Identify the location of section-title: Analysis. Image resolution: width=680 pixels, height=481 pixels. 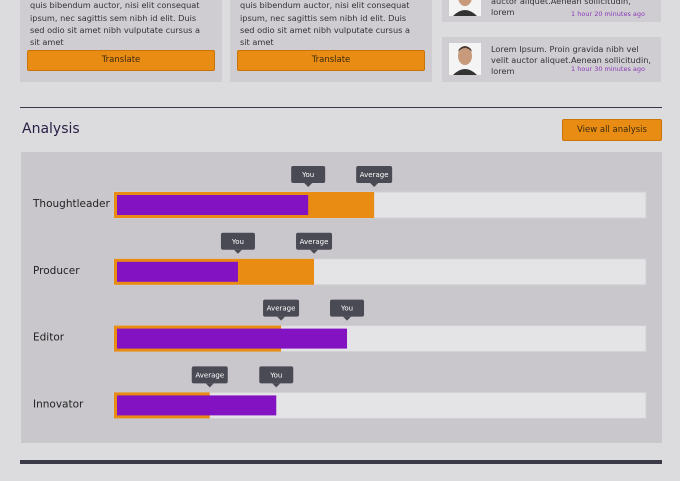
(51, 129).